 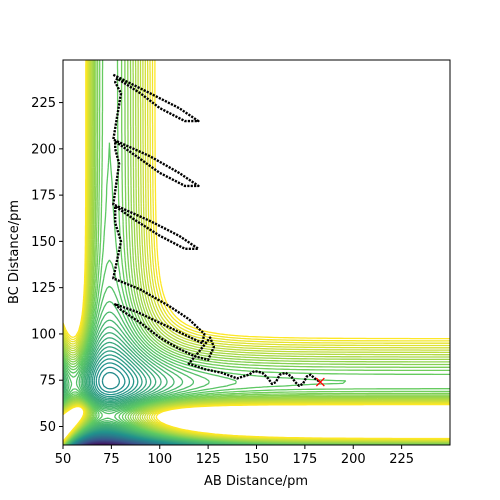 I want to click on y-tick-label: 100, so click(x=43, y=334).